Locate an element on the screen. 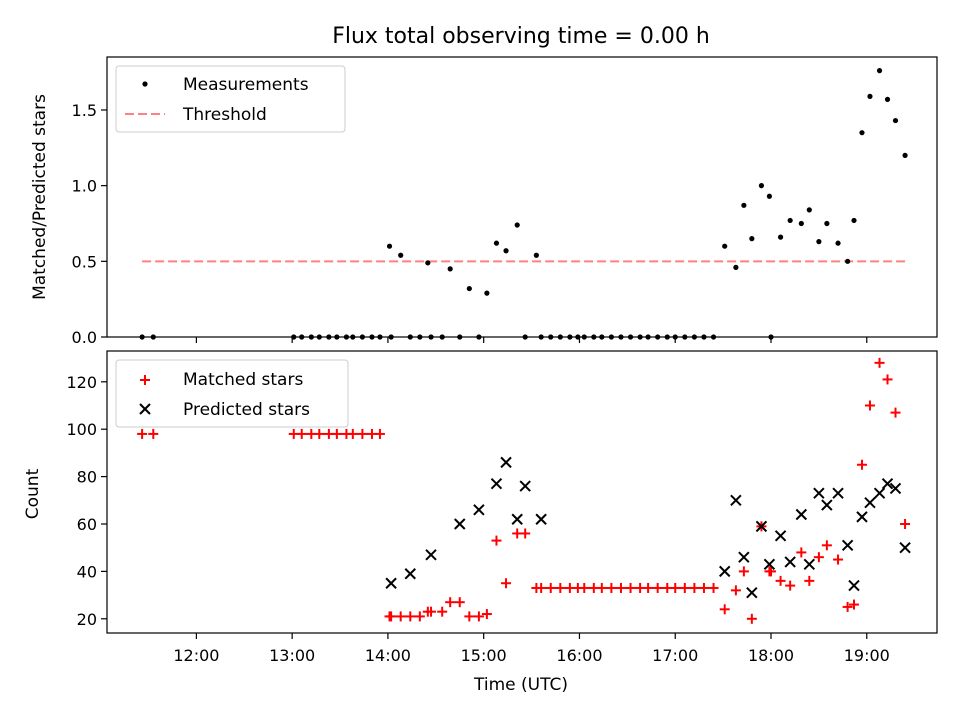  x-axis-label: Time (UTC) is located at coordinates (520, 685).